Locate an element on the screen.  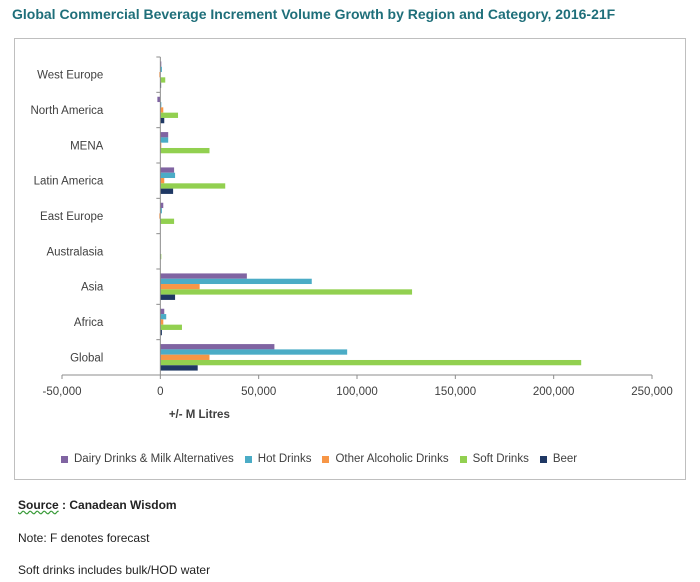
legend-item: Other Alcoholic Drinks is located at coordinates (385, 459).